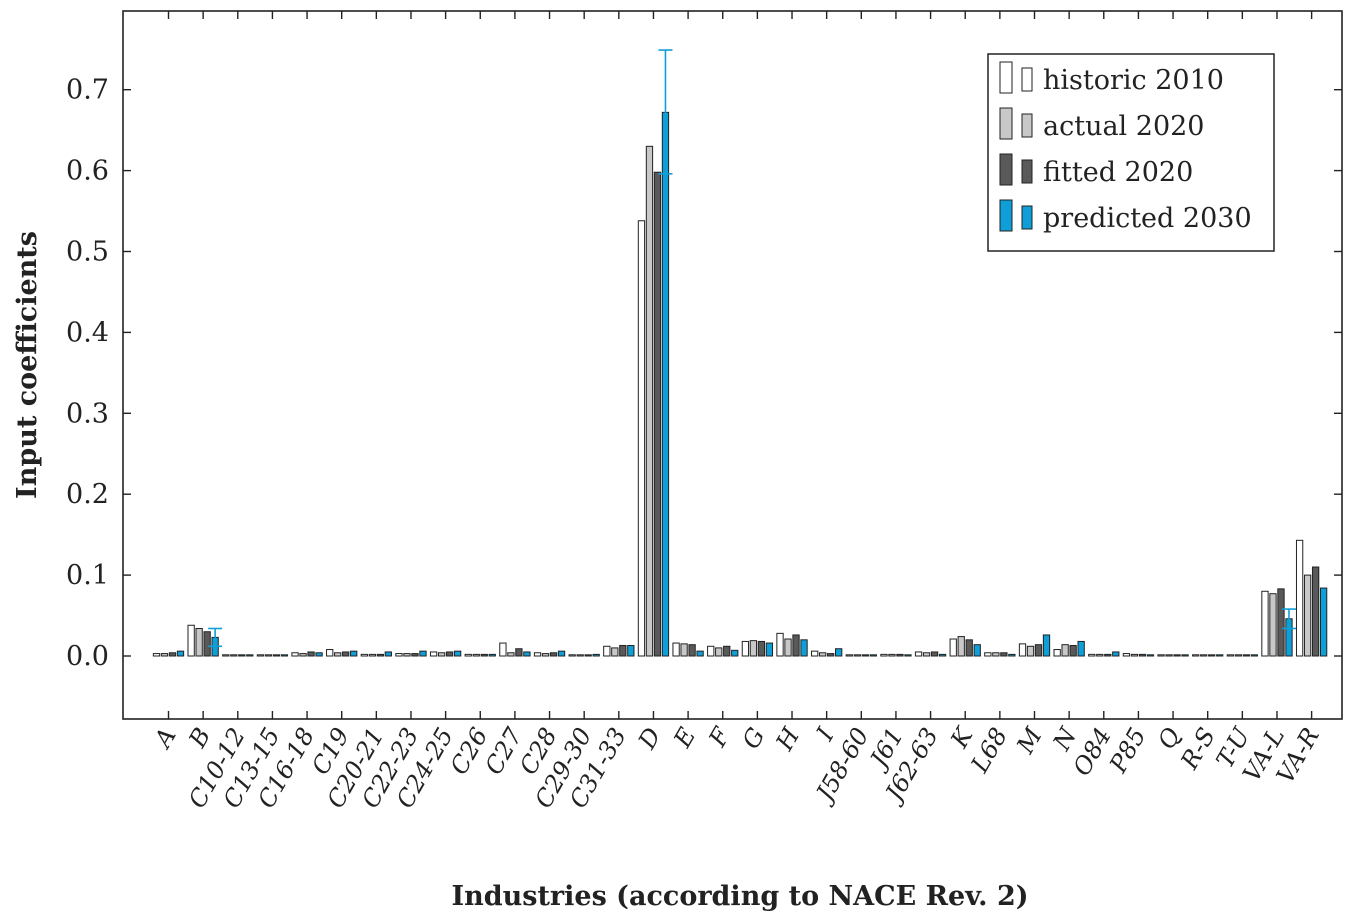 This screenshot has height=920, width=1358. Describe the element at coordinates (1057, 653) in the screenshot. I see `bar-historic-2010-N` at that location.